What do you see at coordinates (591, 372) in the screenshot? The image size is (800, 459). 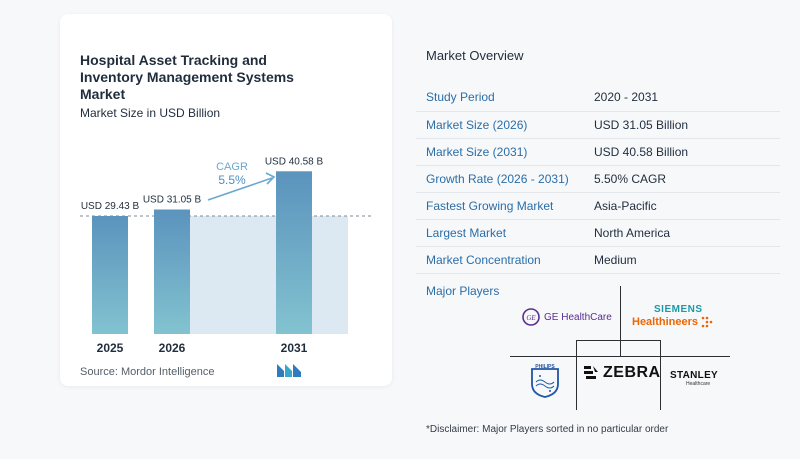 I see `zebra-head-icon` at bounding box center [591, 372].